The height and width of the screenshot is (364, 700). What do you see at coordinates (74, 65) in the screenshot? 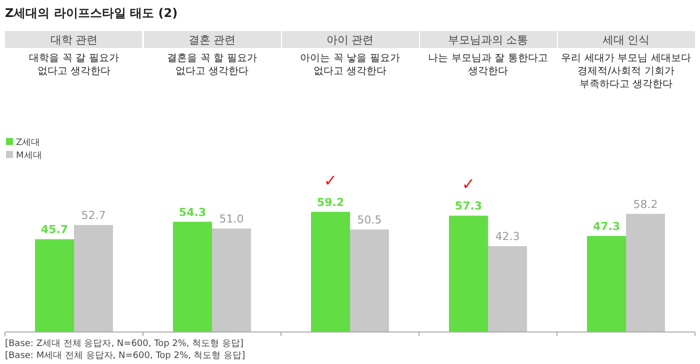
I see `text: 대학을 꼭 갈 필요가 없다고 생각한다` at bounding box center [74, 65].